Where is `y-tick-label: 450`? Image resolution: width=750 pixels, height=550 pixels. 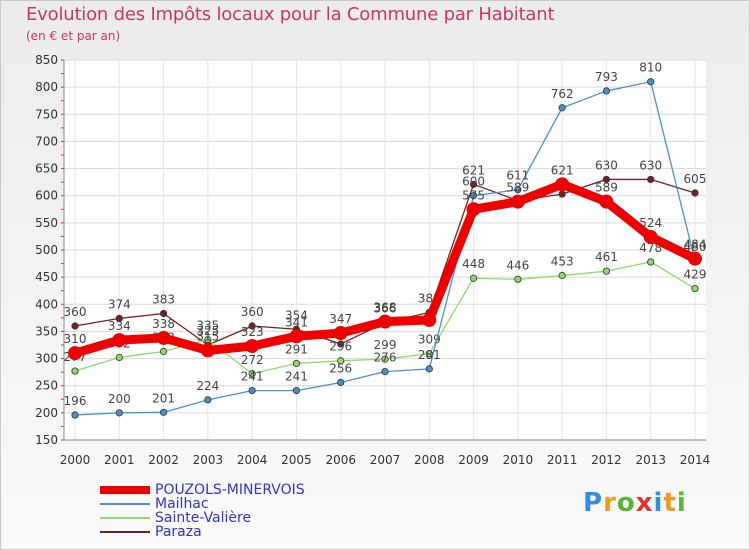 y-tick-label: 450 is located at coordinates (46, 277).